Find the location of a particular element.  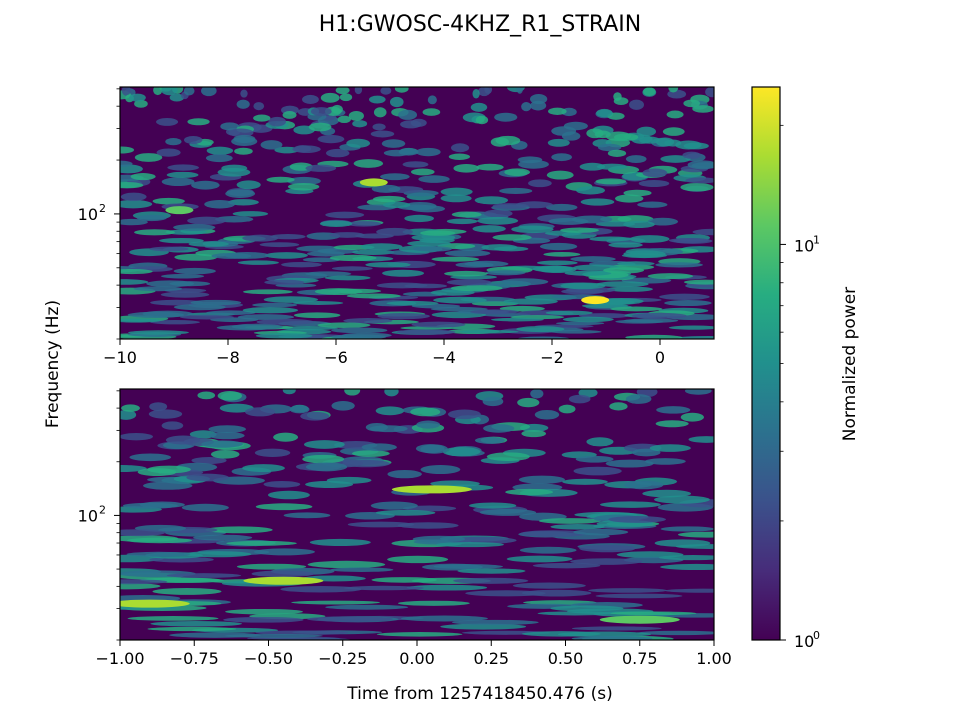

colorbar-tick-exponent: 0 is located at coordinates (816, 635).